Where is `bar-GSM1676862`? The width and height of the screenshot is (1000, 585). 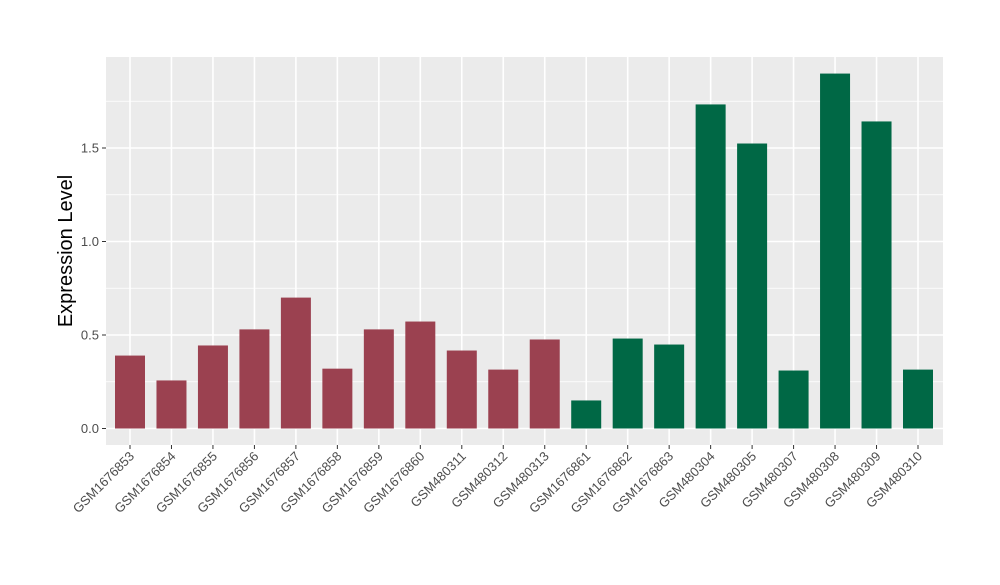 bar-GSM1676862 is located at coordinates (627, 383).